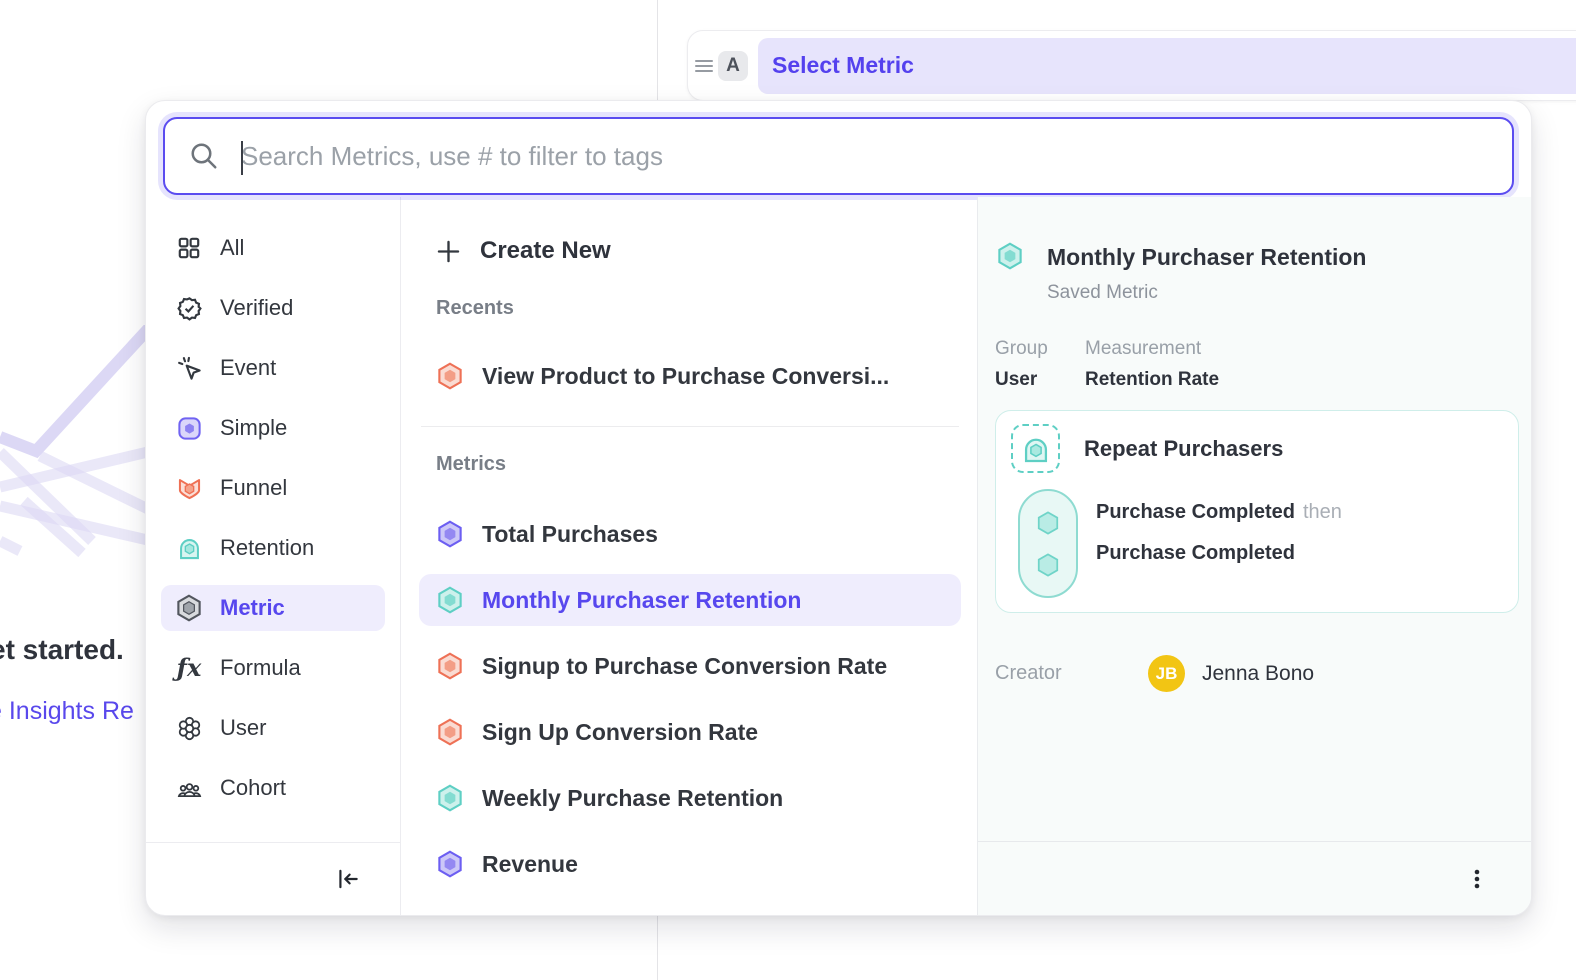 This screenshot has height=980, width=1576. Describe the element at coordinates (189, 488) in the screenshot. I see `funnel-metric-icon` at that location.